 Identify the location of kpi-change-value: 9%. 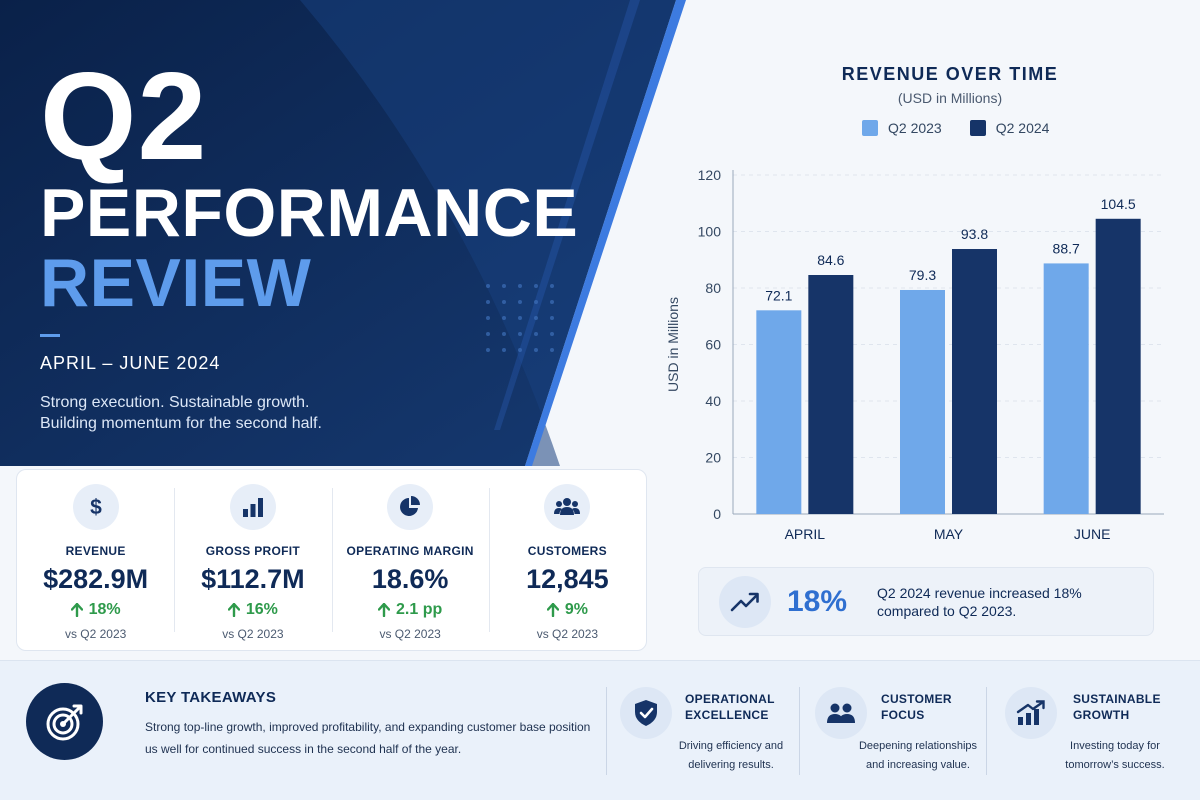
(576, 609).